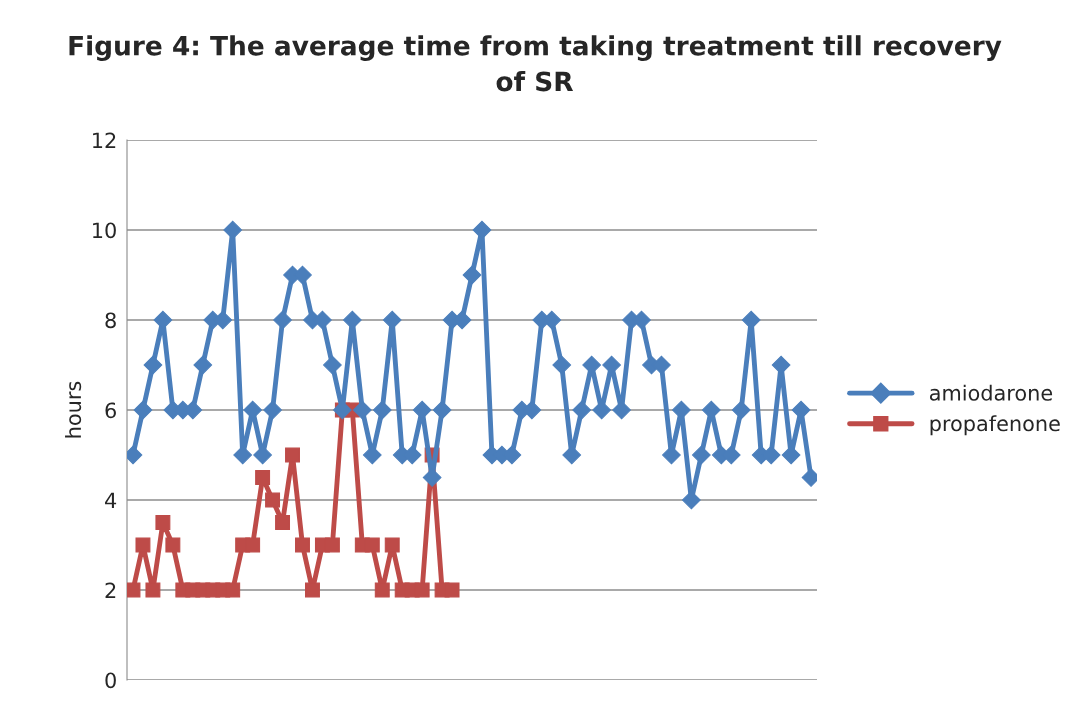  What do you see at coordinates (110, 410) in the screenshot?
I see `y-tick-label: 6` at bounding box center [110, 410].